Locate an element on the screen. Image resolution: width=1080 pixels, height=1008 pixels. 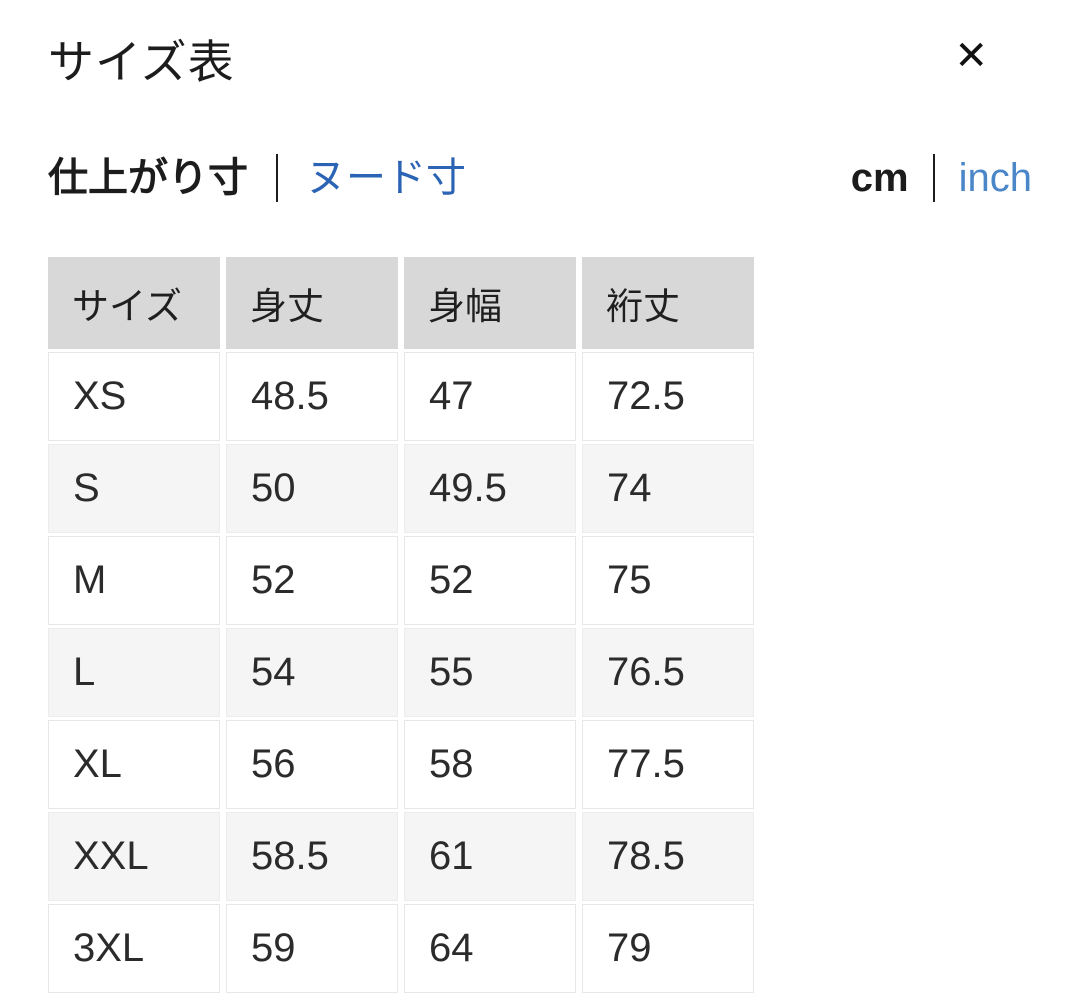
table-row-s: S 50 49.5 74 is located at coordinates (401, 488).